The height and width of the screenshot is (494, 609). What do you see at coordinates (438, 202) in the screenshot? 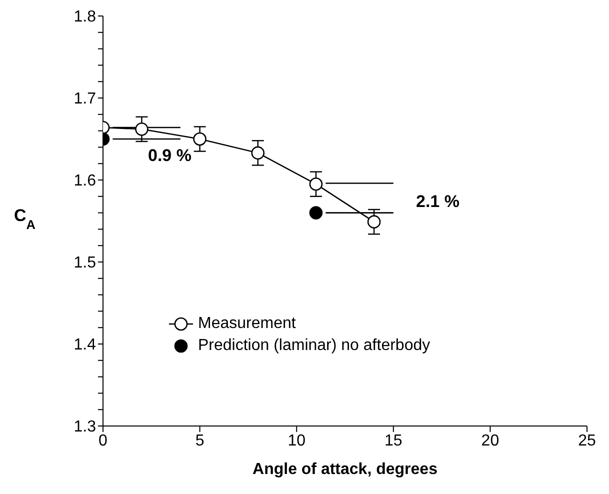
I see `annotation: 2.1 %` at bounding box center [438, 202].